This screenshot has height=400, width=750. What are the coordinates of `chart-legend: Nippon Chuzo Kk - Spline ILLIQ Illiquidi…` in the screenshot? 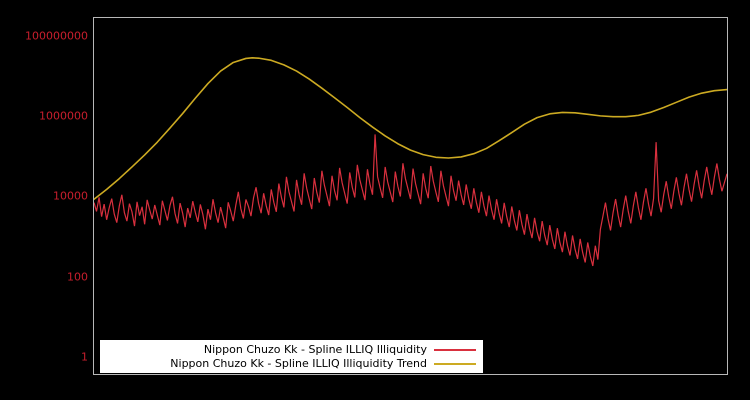 It's located at (291, 356).